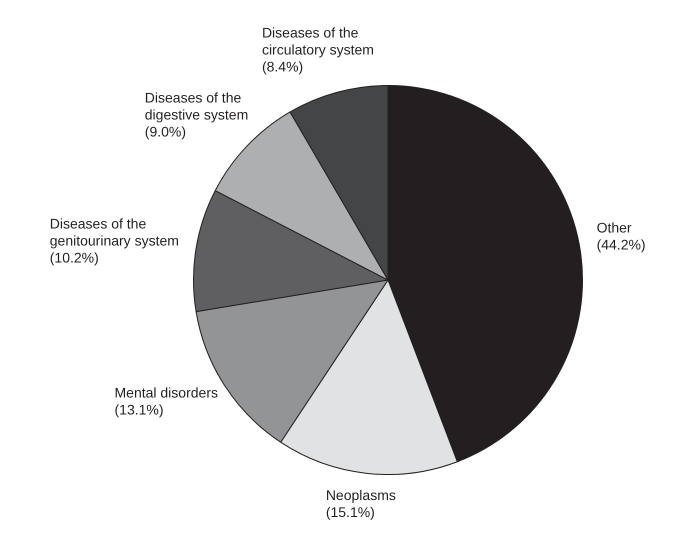 Image resolution: width=680 pixels, height=541 pixels. I want to click on slice-label: Neoplasms, so click(361, 494).